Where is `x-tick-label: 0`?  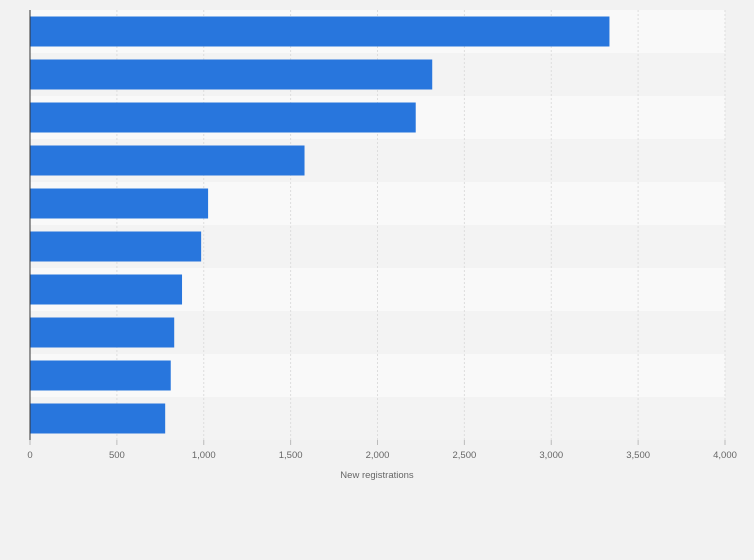 x-tick-label: 0 is located at coordinates (29, 455).